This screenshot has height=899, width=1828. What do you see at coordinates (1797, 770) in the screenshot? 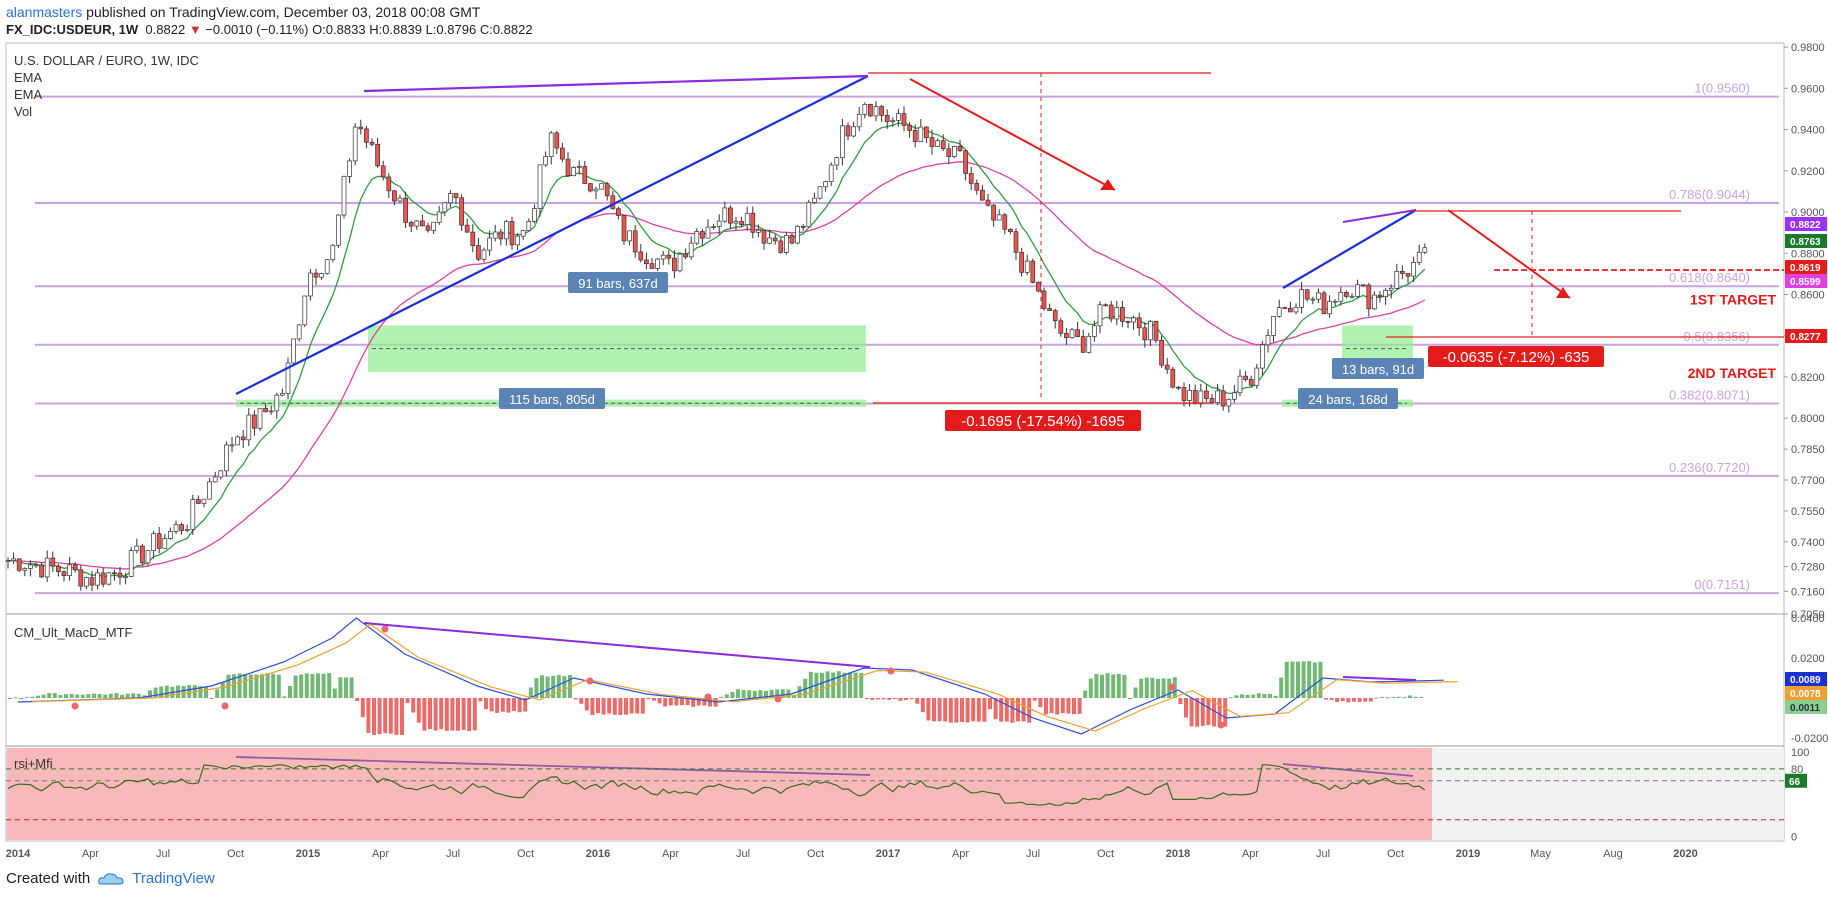
I see `rsi-tick-label: 80` at bounding box center [1797, 770].